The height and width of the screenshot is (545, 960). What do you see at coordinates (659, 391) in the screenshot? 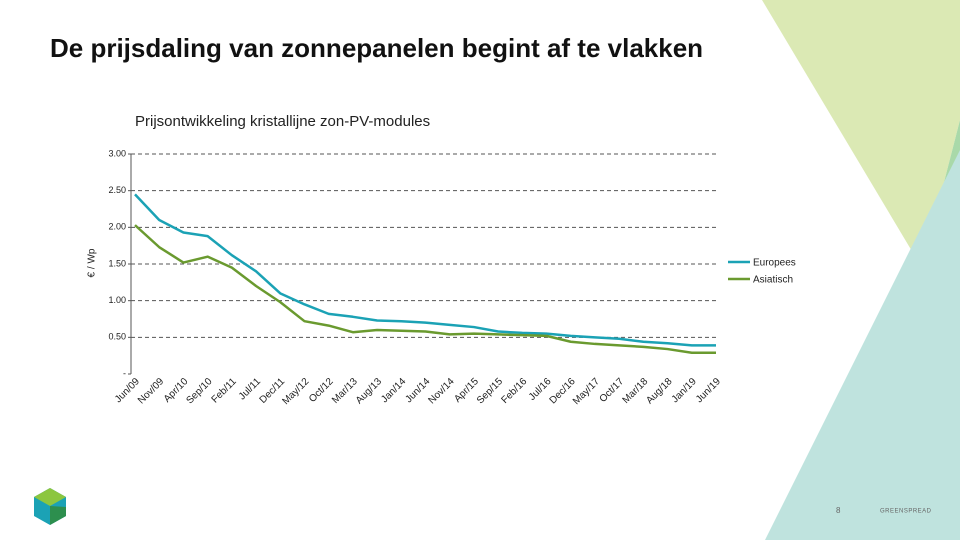
I see `x-tick-label: Aug/18` at bounding box center [659, 391].